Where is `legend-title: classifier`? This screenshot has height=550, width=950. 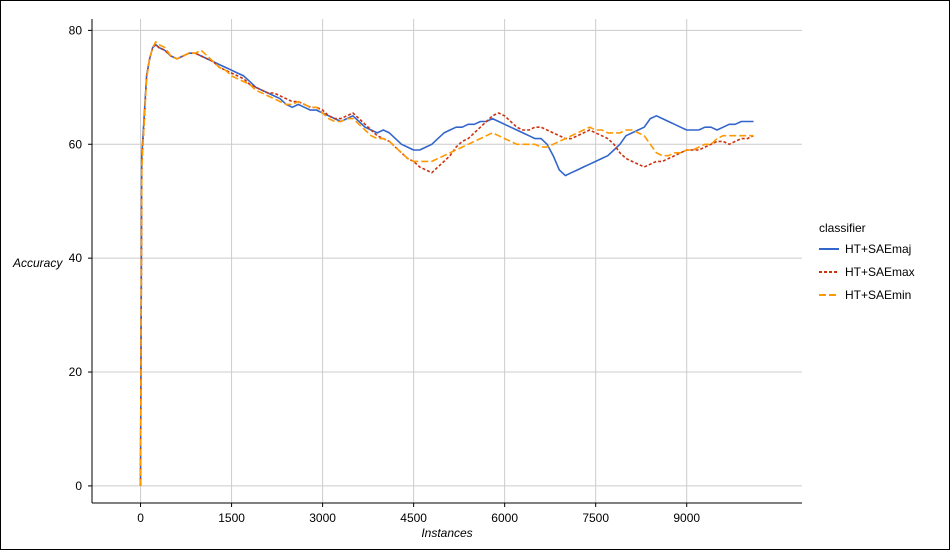
legend-title: classifier is located at coordinates (842, 228).